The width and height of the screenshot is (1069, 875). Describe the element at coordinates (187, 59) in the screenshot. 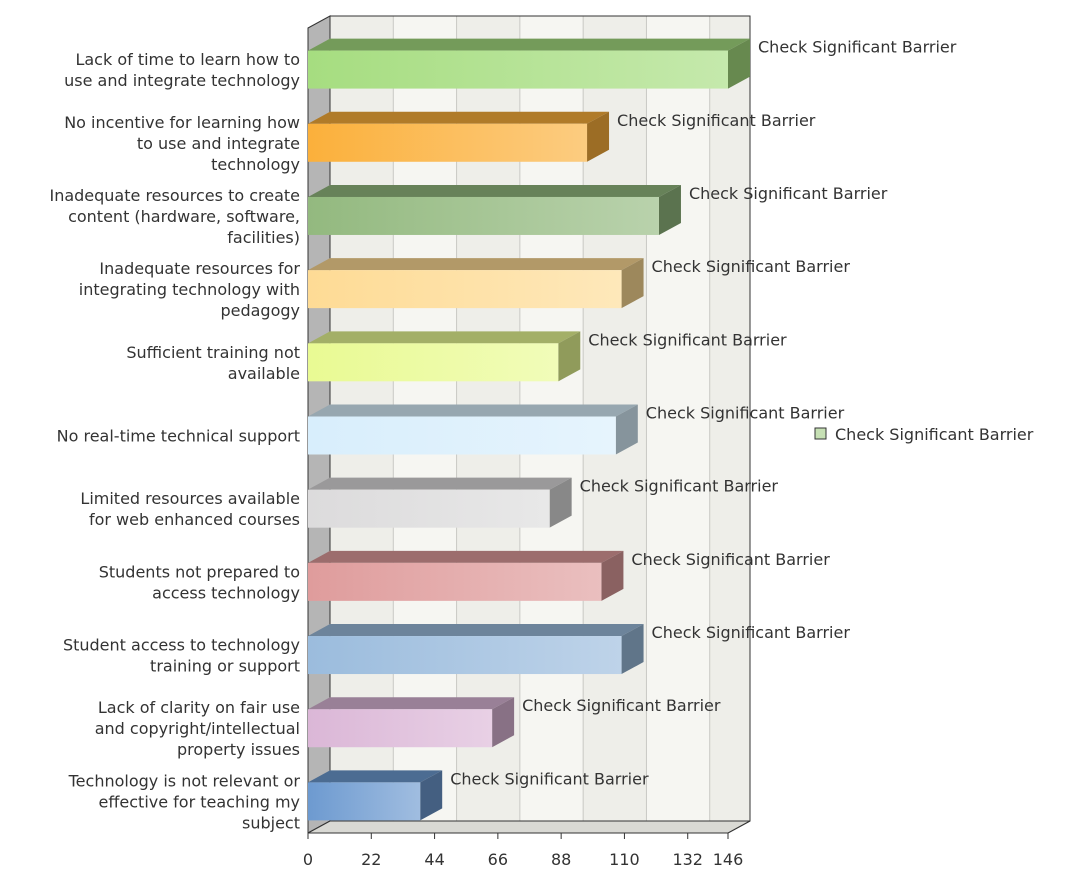

I see `category-label-line: Lack of time to learn how to` at that location.